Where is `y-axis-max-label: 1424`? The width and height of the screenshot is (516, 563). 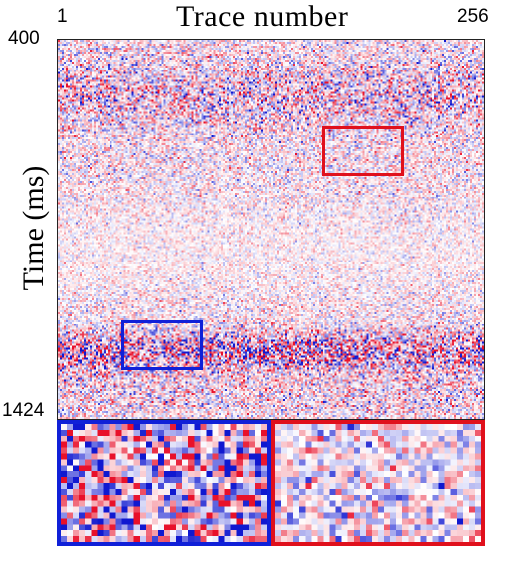
y-axis-max-label: 1424 is located at coordinates (23, 410).